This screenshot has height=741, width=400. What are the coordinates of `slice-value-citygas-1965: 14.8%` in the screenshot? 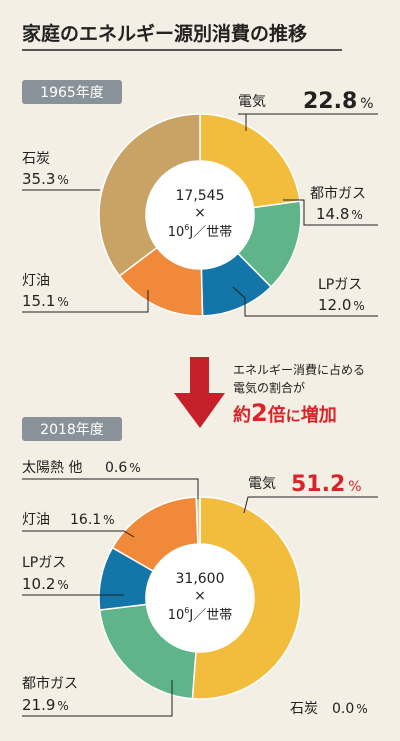 It's located at (339, 214).